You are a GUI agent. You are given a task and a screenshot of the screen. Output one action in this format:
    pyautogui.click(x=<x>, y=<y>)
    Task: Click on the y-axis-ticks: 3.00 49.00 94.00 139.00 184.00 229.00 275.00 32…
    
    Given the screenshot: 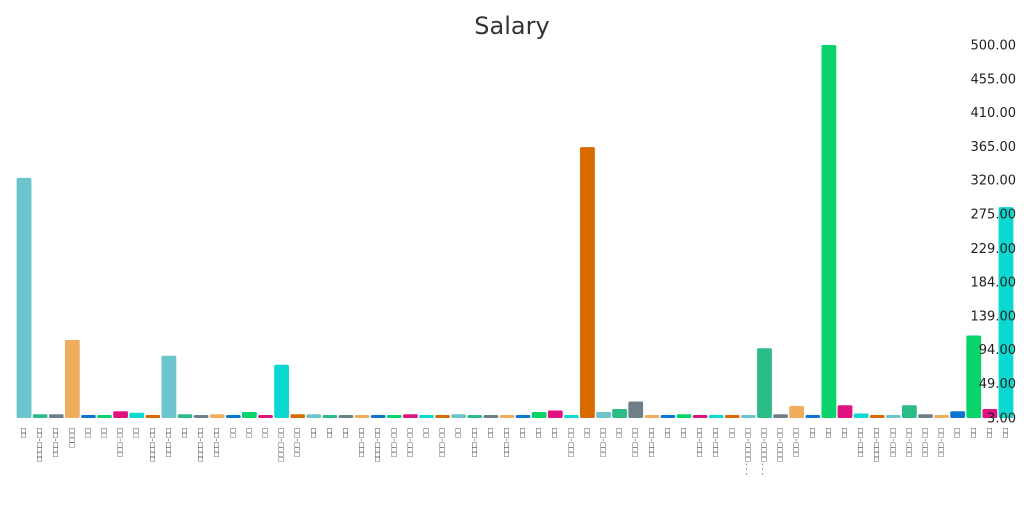 What is the action you would take?
    pyautogui.click(x=994, y=233)
    